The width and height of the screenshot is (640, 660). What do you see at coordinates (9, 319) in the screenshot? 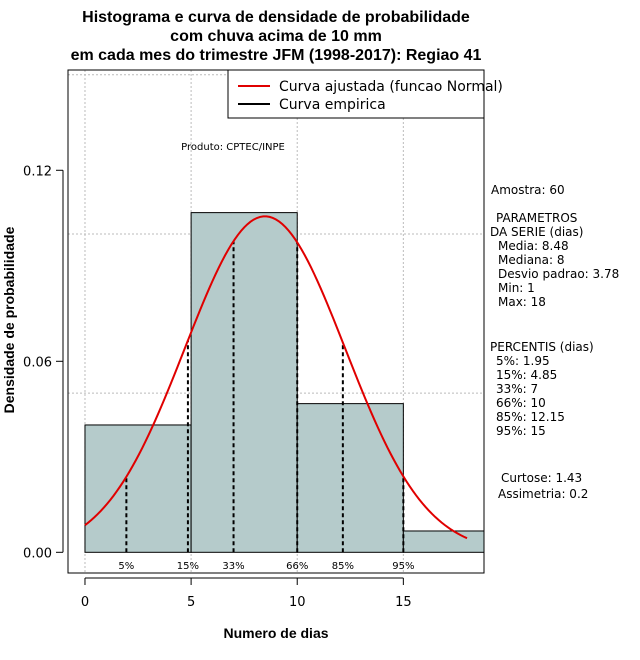
I see `y-axis-title: Densidade de probabilidade` at bounding box center [9, 319].